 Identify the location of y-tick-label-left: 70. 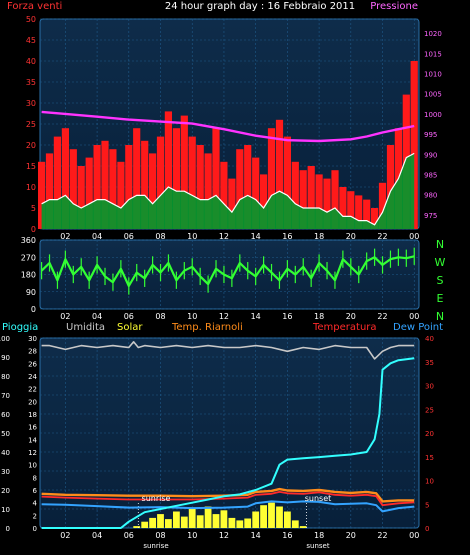
(5, 396).